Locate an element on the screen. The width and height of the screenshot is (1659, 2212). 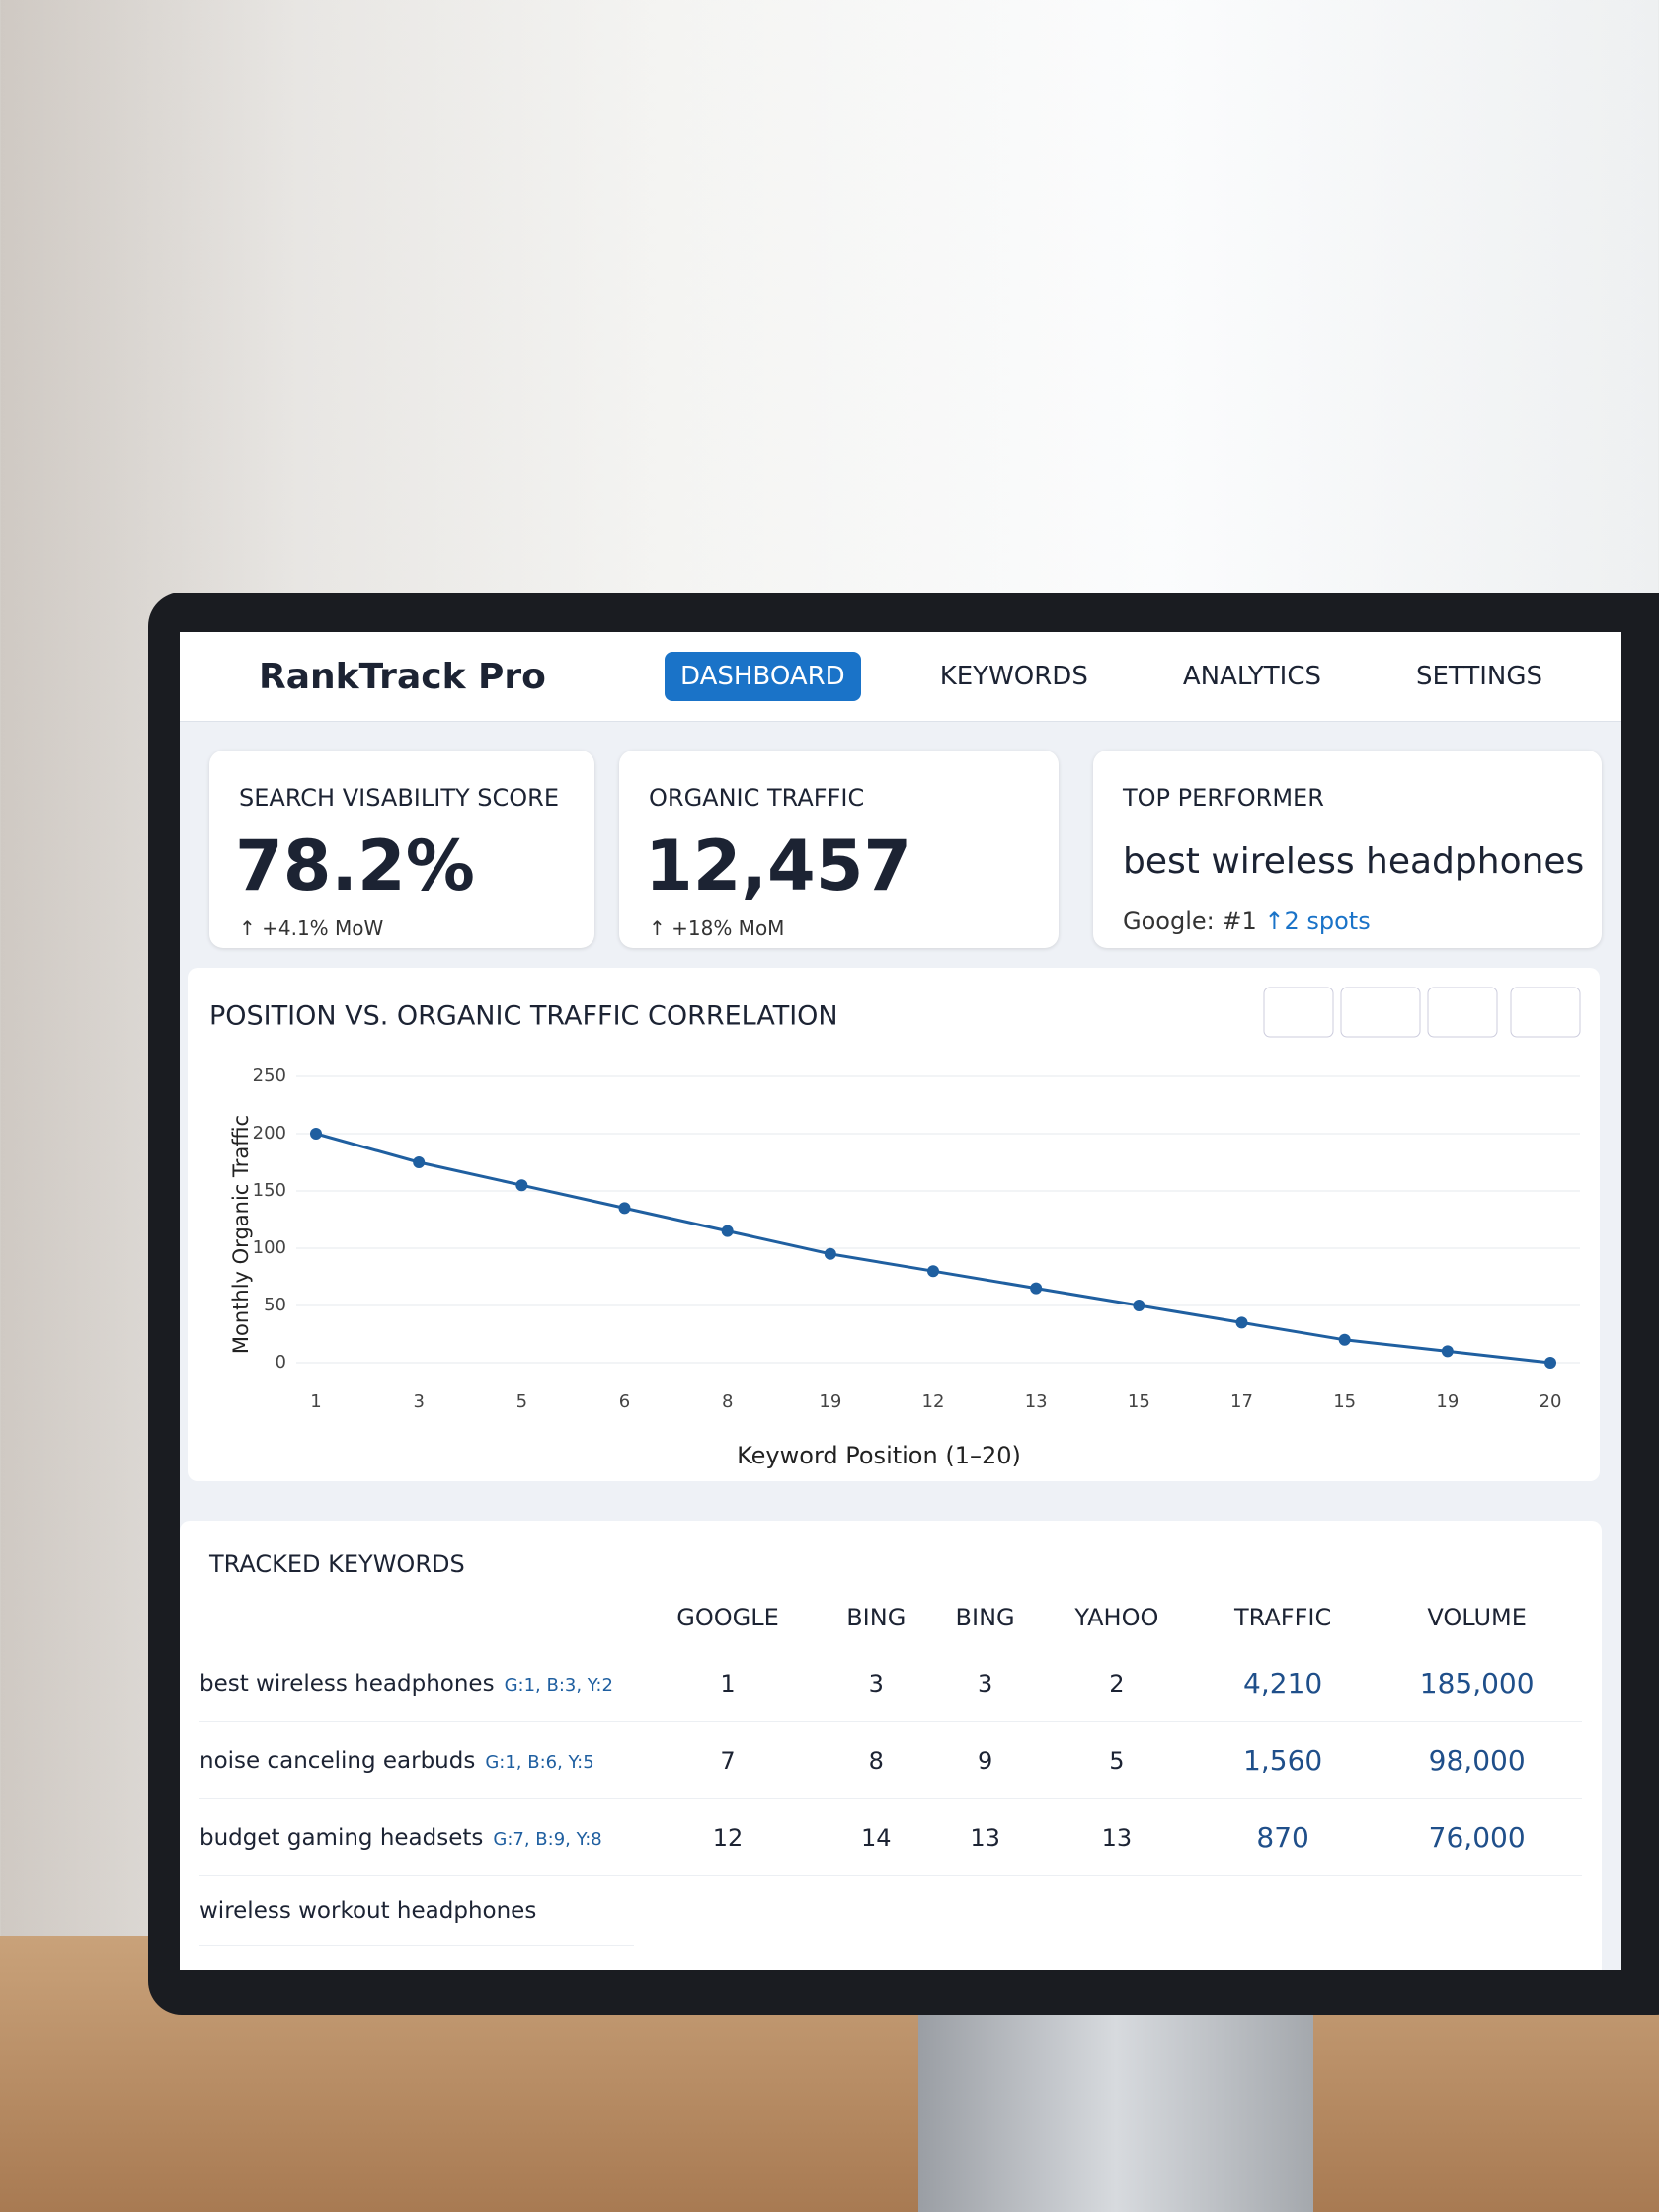
keyword-cell: wireless workout headphones is located at coordinates (417, 1911).